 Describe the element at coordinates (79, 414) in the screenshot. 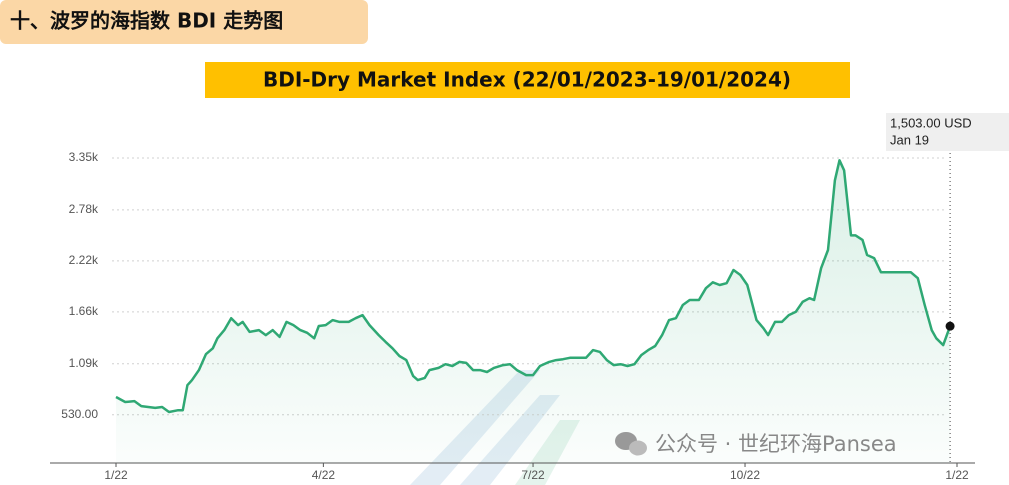

I see `y-tick-label: 530.00` at that location.